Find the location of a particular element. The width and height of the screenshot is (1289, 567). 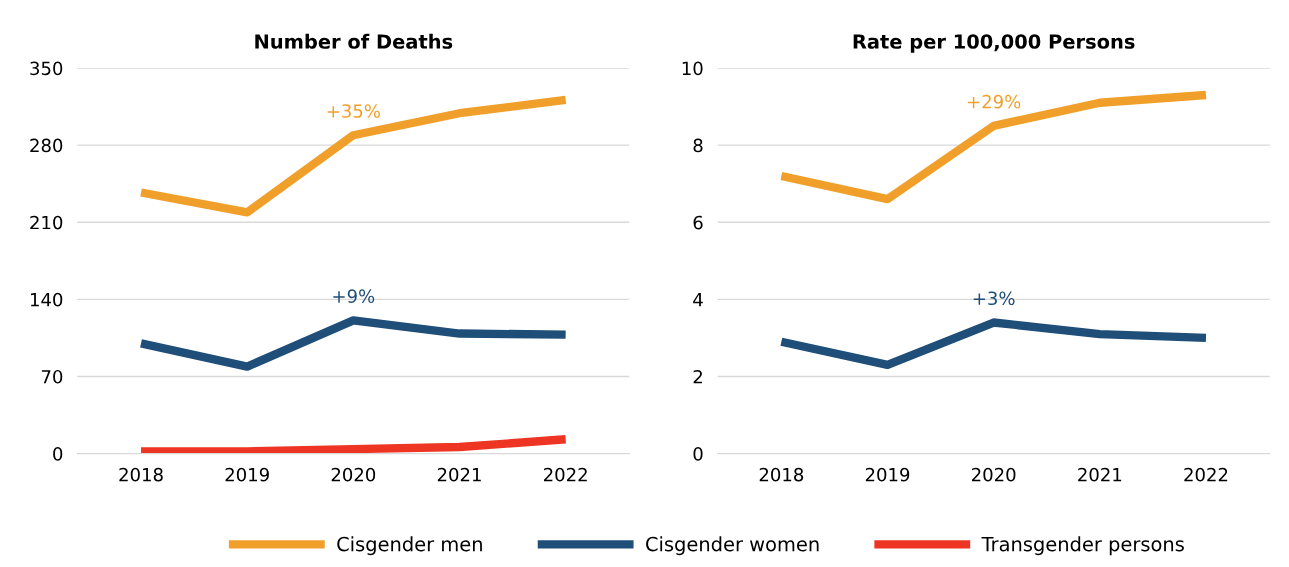

y-tick-label: 350 is located at coordinates (46, 68).